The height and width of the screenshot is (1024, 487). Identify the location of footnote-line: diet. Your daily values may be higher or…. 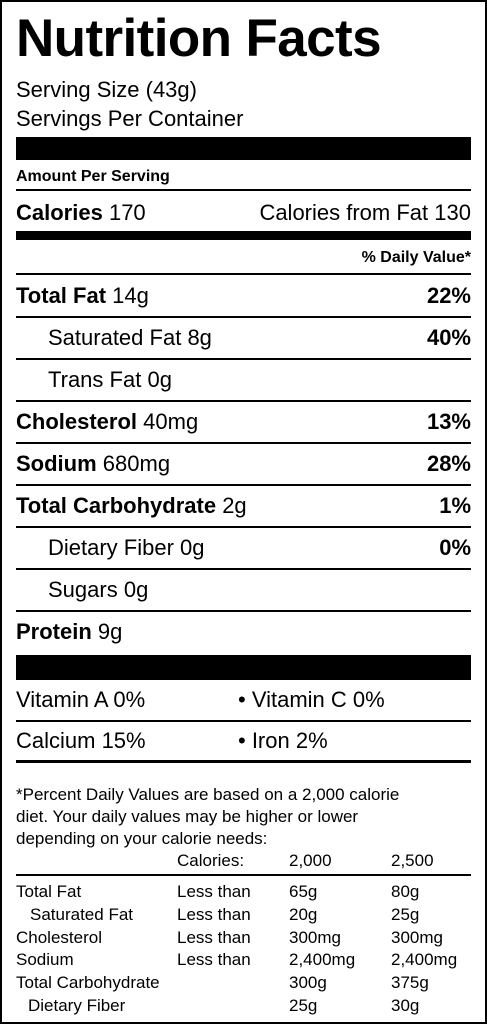
(187, 816).